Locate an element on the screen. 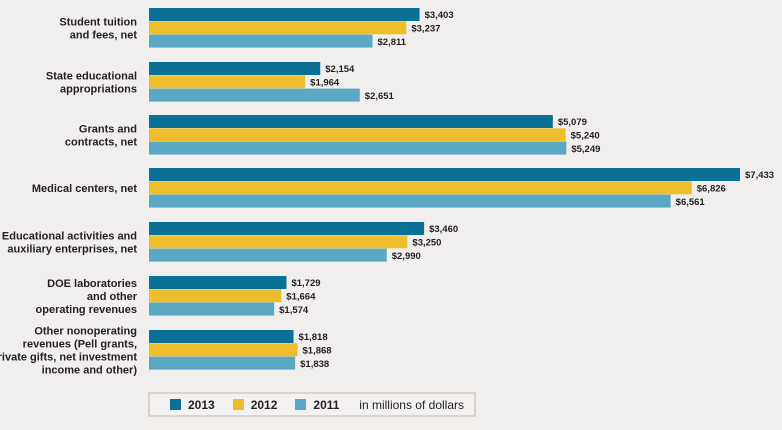  legend-item-2011: 2011 is located at coordinates (317, 405).